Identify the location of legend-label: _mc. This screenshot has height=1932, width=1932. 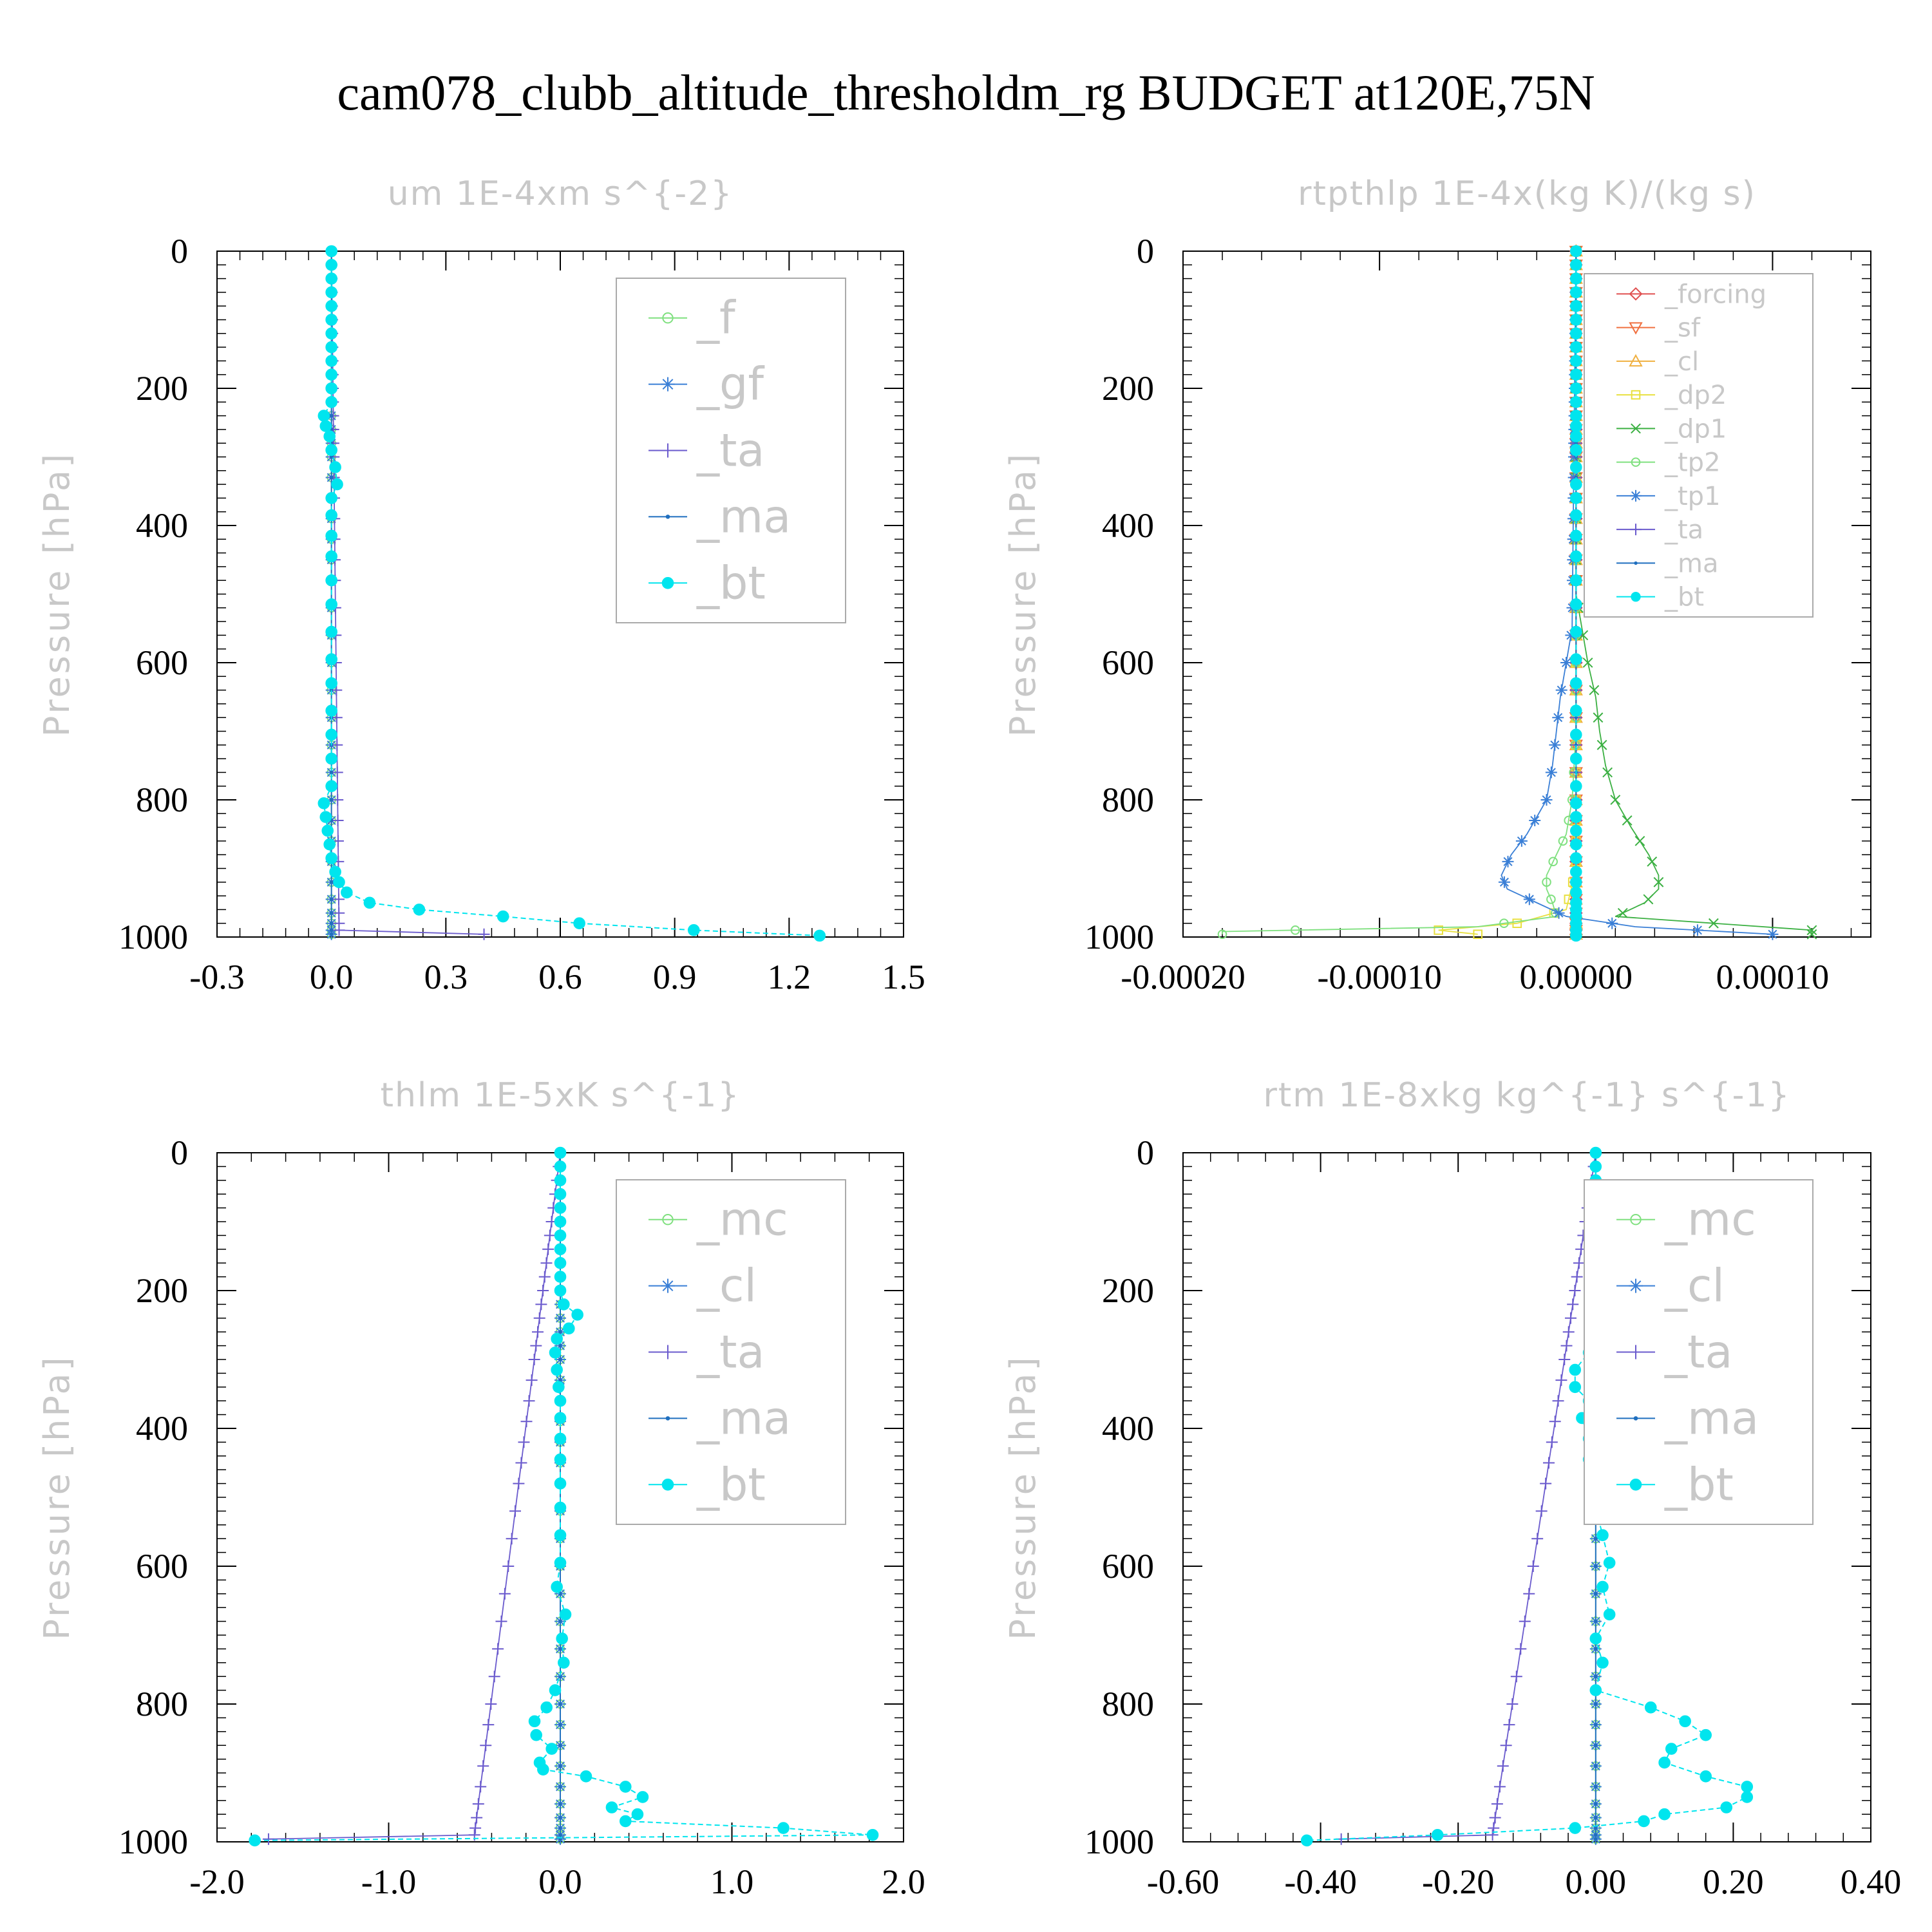
(742, 1220).